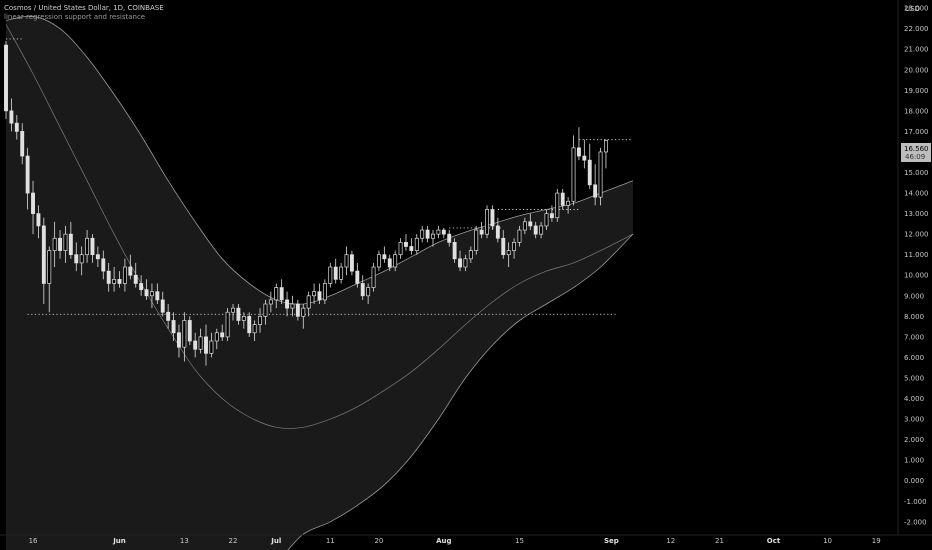  What do you see at coordinates (827, 541) in the screenshot?
I see `time-tick-label: 10` at bounding box center [827, 541].